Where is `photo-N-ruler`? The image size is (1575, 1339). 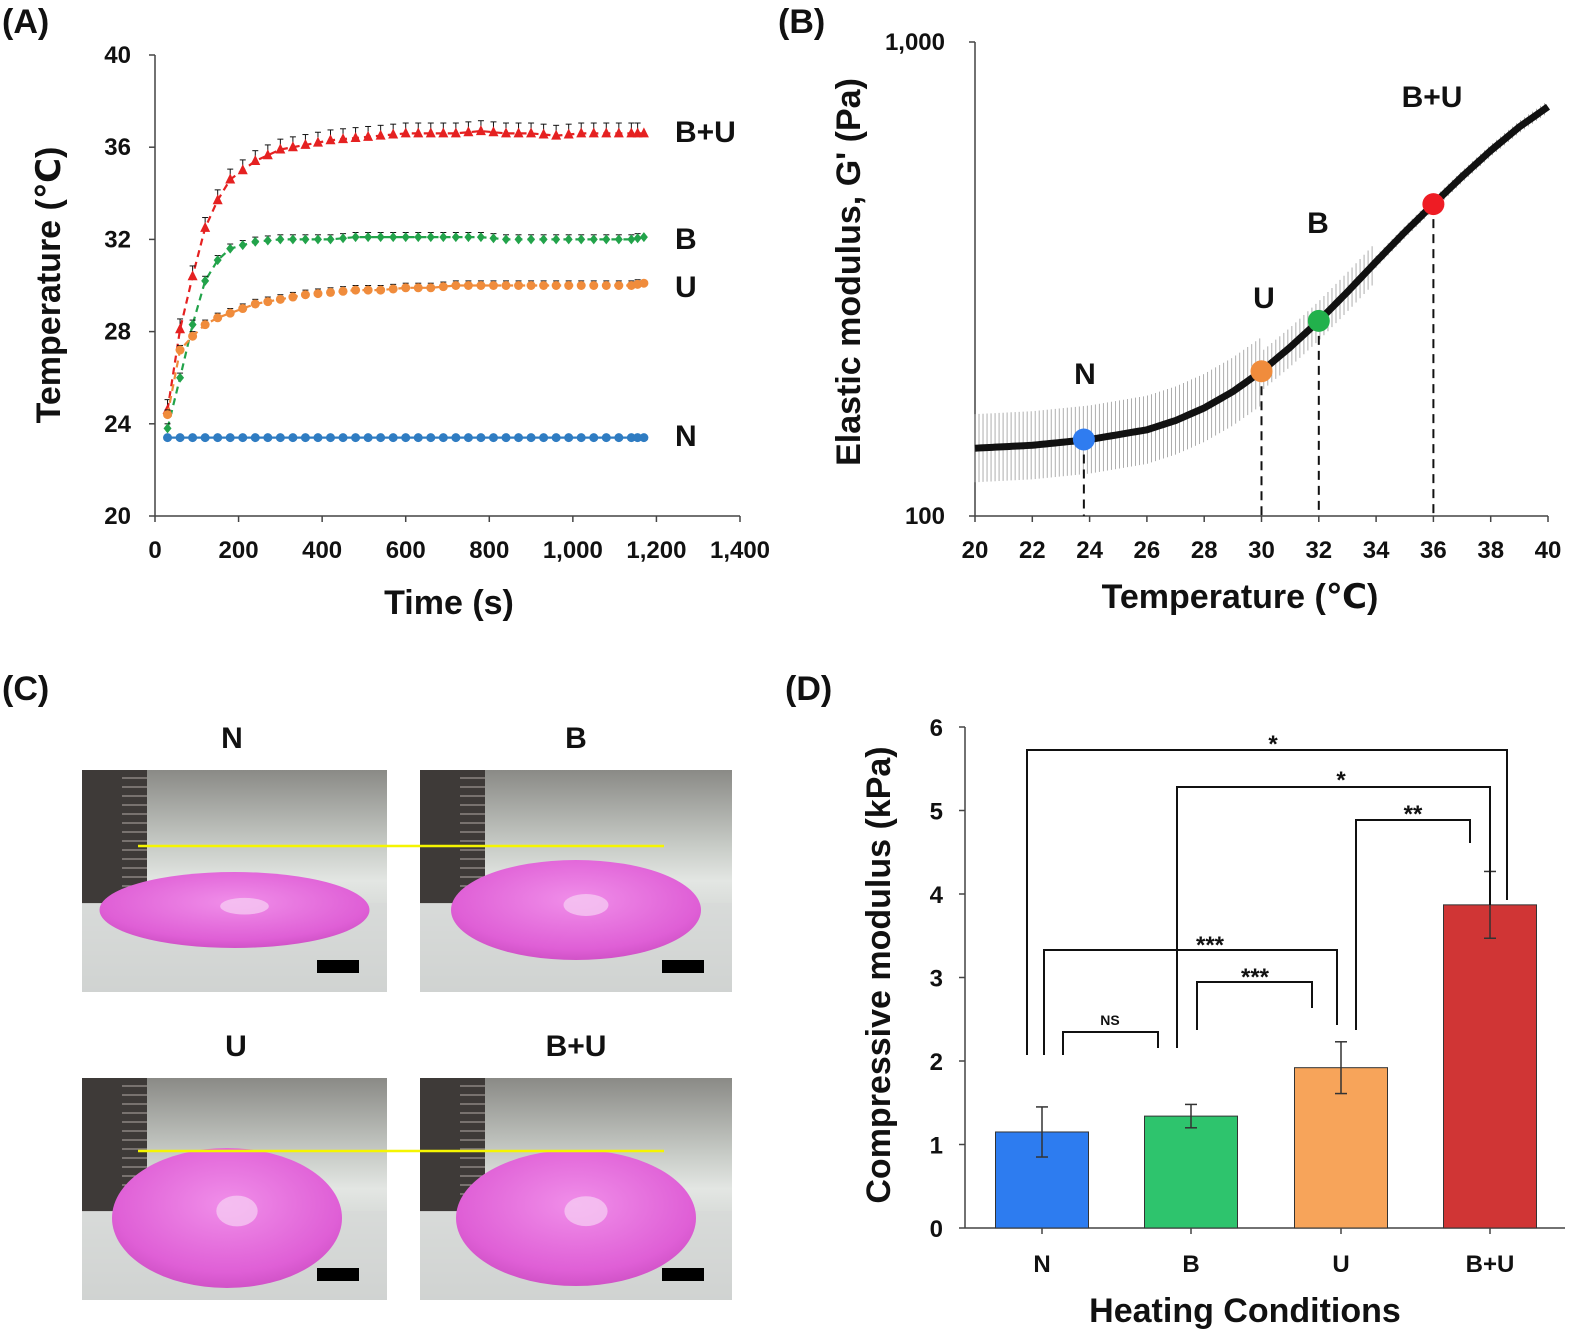
photo-N-ruler is located at coordinates (114, 837).